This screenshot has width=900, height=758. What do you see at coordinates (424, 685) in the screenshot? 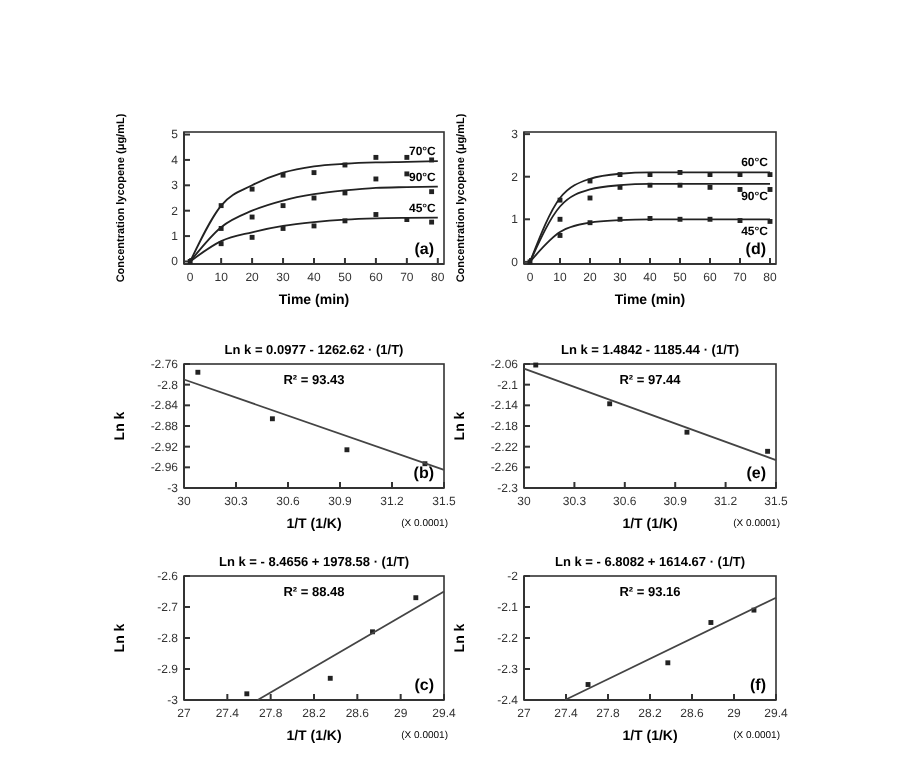
I see `annotation: (c)` at bounding box center [424, 685].